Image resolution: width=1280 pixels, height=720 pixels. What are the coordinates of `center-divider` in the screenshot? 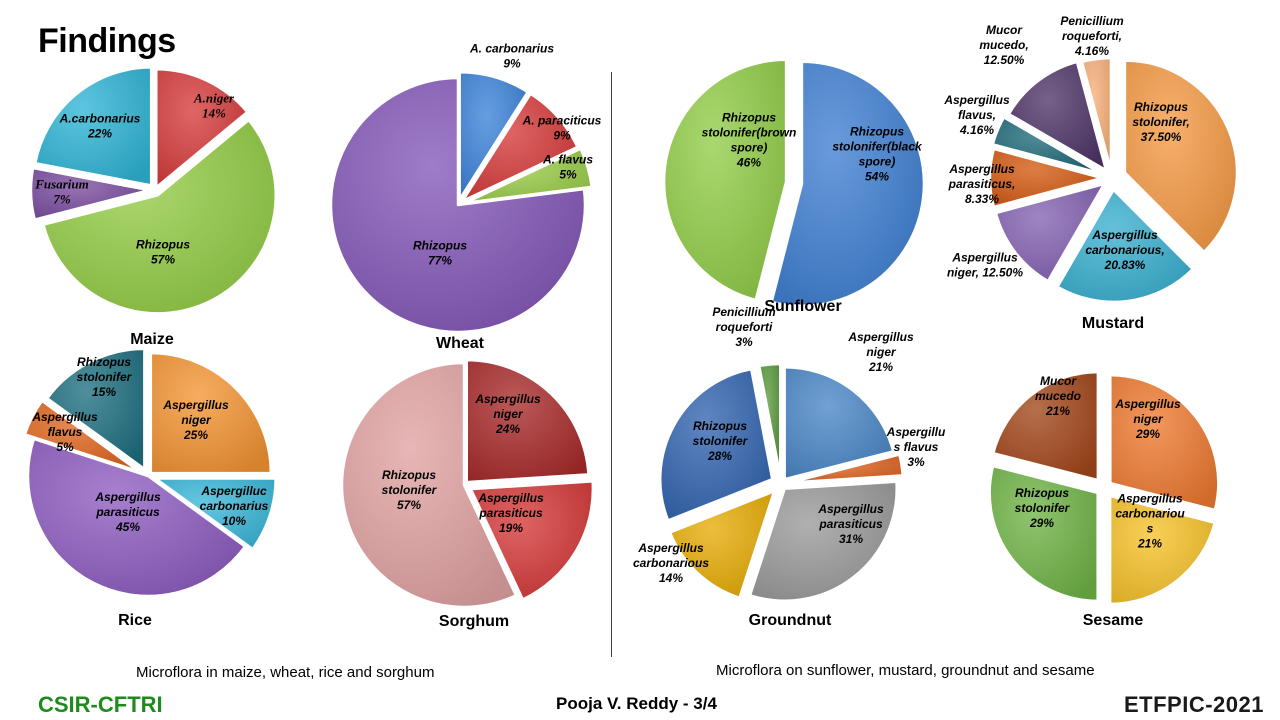 It's located at (611, 364).